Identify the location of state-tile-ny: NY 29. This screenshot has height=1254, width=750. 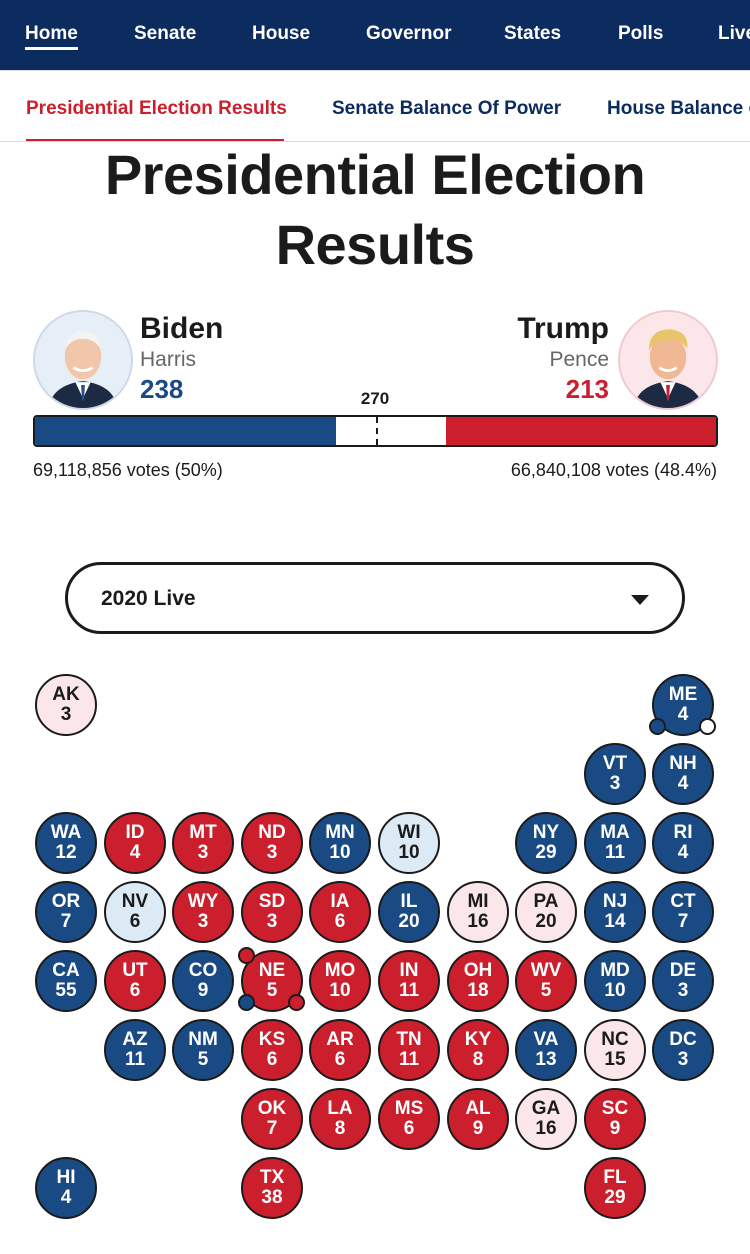
(546, 843).